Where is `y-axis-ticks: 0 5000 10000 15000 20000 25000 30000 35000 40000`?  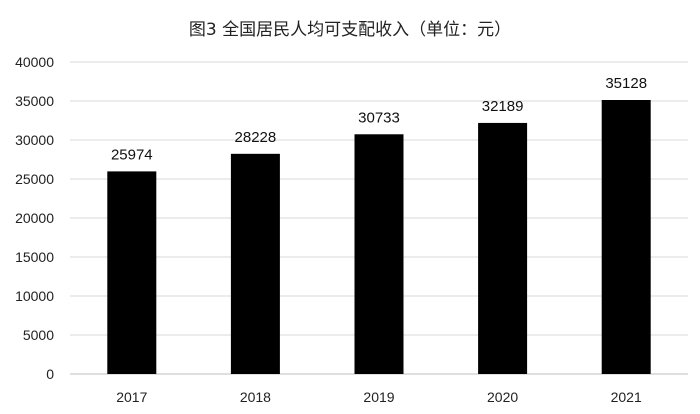 y-axis-ticks: 0 5000 10000 15000 20000 25000 30000 35000 40000 is located at coordinates (34, 218).